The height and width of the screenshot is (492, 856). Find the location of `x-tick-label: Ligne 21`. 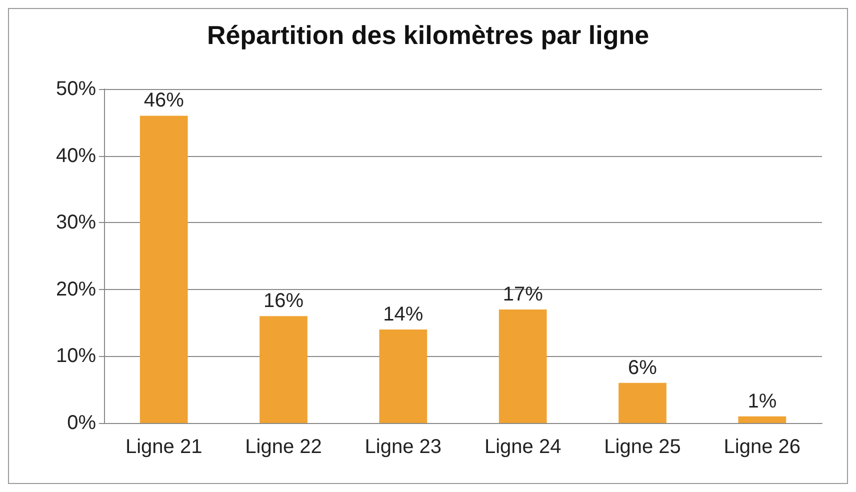

x-tick-label: Ligne 21 is located at coordinates (163, 447).